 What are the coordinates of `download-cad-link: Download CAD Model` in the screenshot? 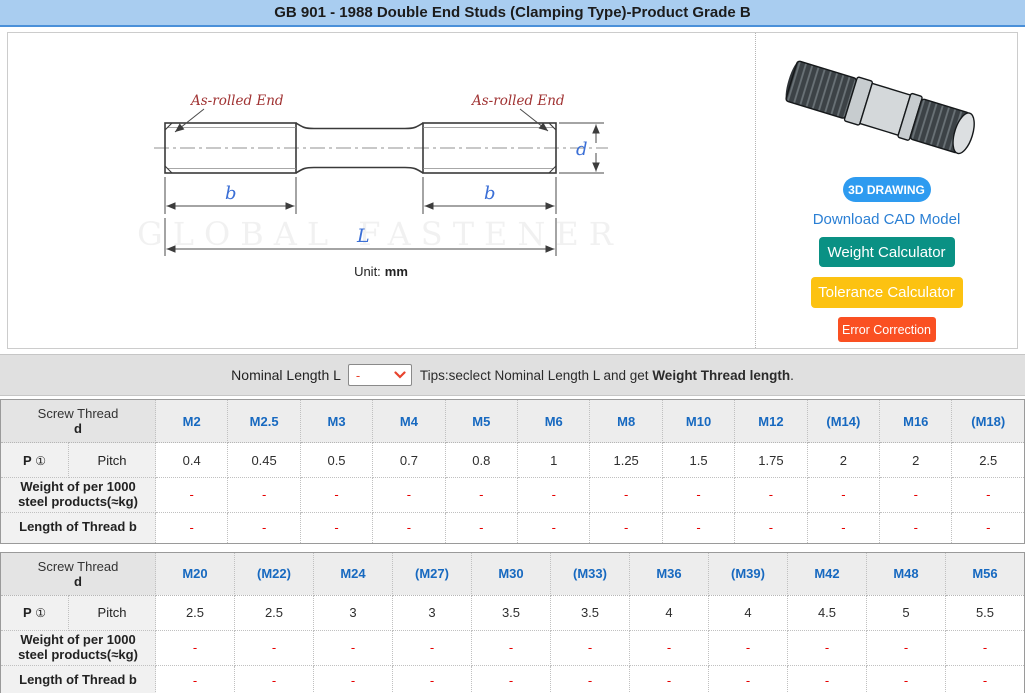 It's located at (886, 219).